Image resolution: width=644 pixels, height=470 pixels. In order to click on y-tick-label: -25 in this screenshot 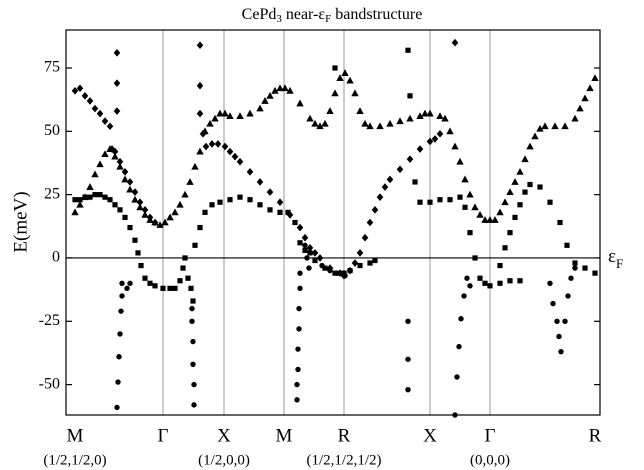, I will do `click(49, 320)`.